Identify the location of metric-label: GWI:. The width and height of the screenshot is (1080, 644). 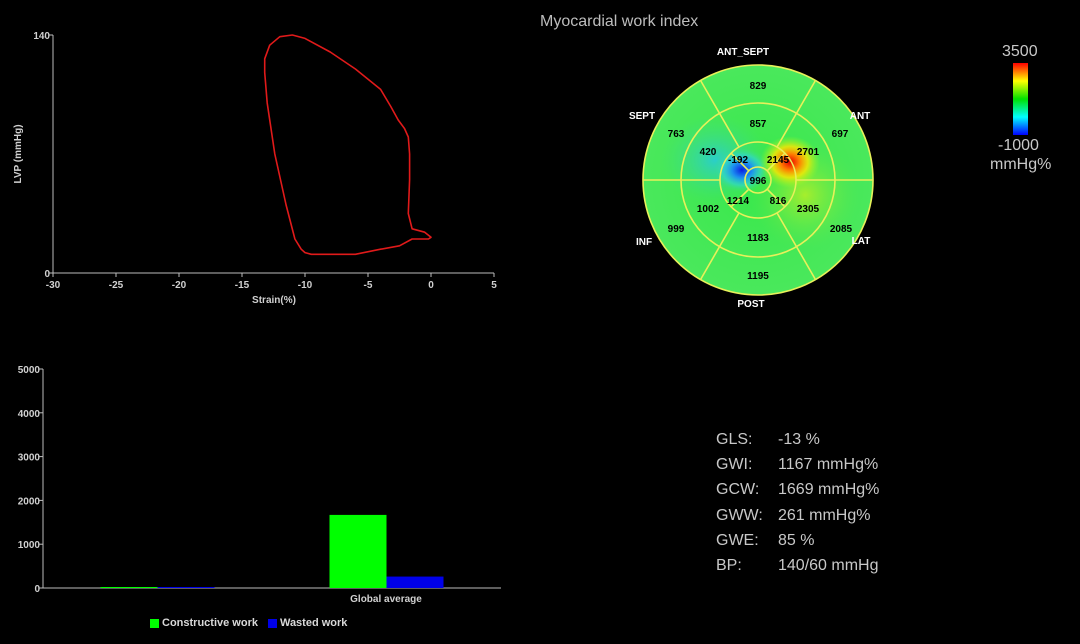
(734, 465).